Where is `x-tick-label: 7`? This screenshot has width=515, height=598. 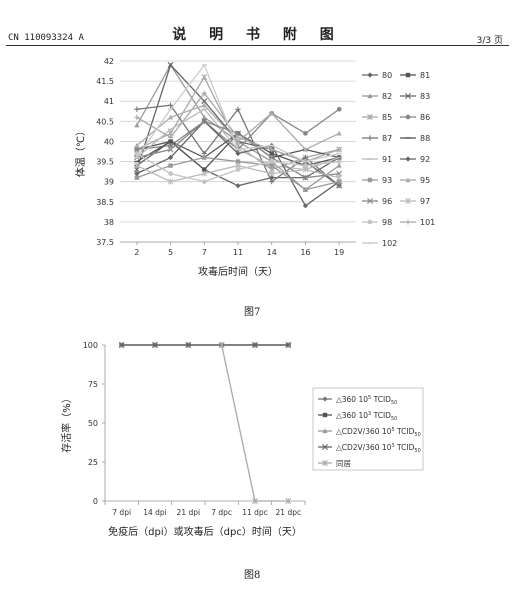 x-tick-label: 7 is located at coordinates (204, 252).